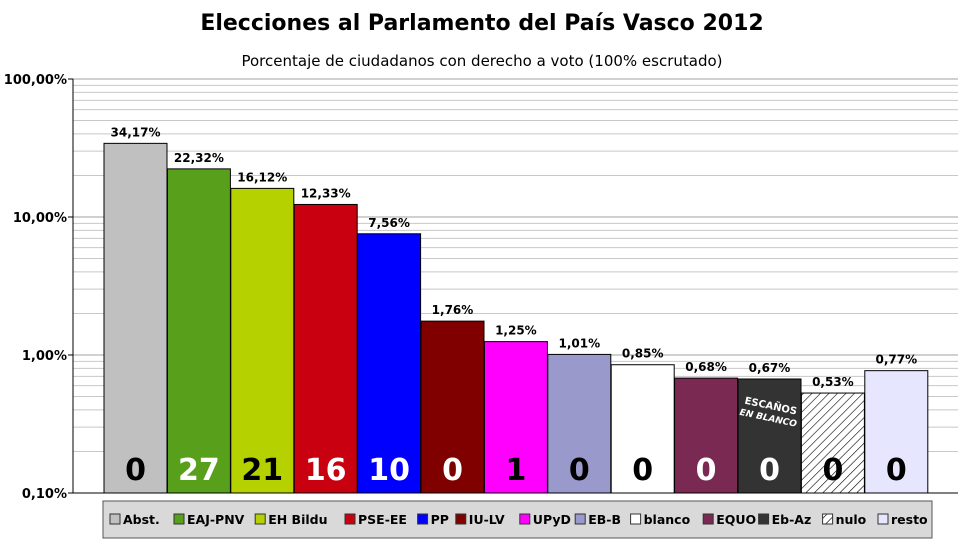  What do you see at coordinates (896, 360) in the screenshot?
I see `value-label: 0,77%` at bounding box center [896, 360].